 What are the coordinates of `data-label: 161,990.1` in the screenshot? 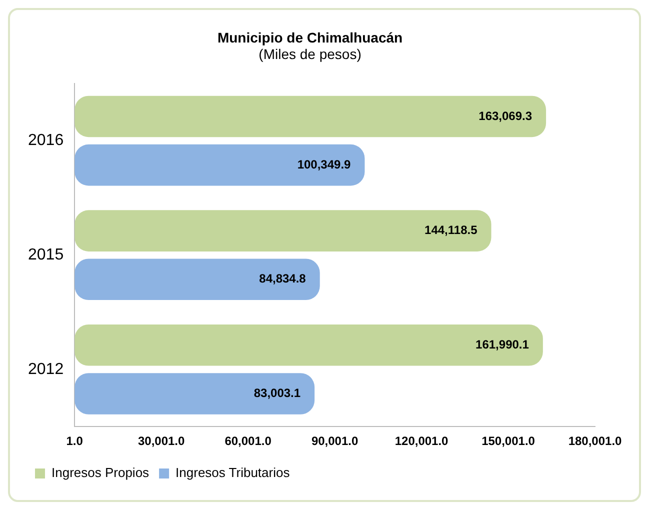 It's located at (503, 344).